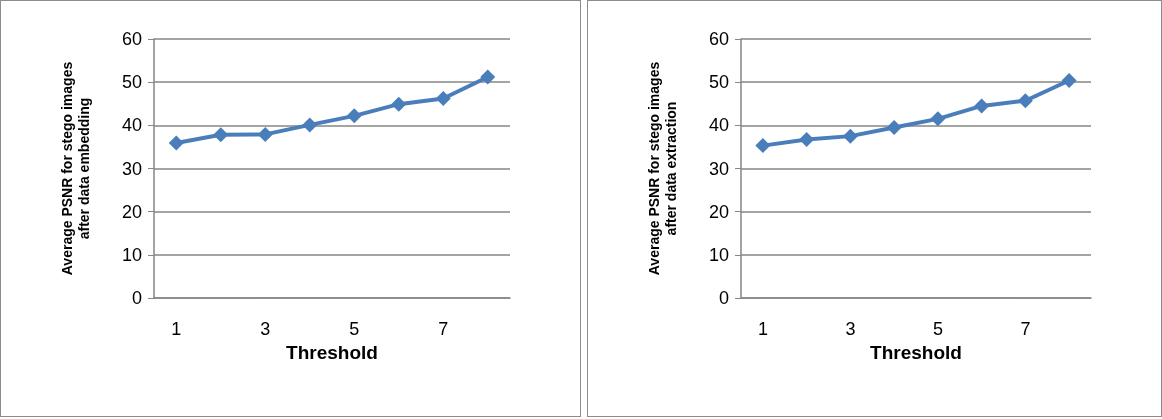 The width and height of the screenshot is (1162, 419). I want to click on y-axis-title: Average PSNR for stego images after data embedding, so click(75, 168).